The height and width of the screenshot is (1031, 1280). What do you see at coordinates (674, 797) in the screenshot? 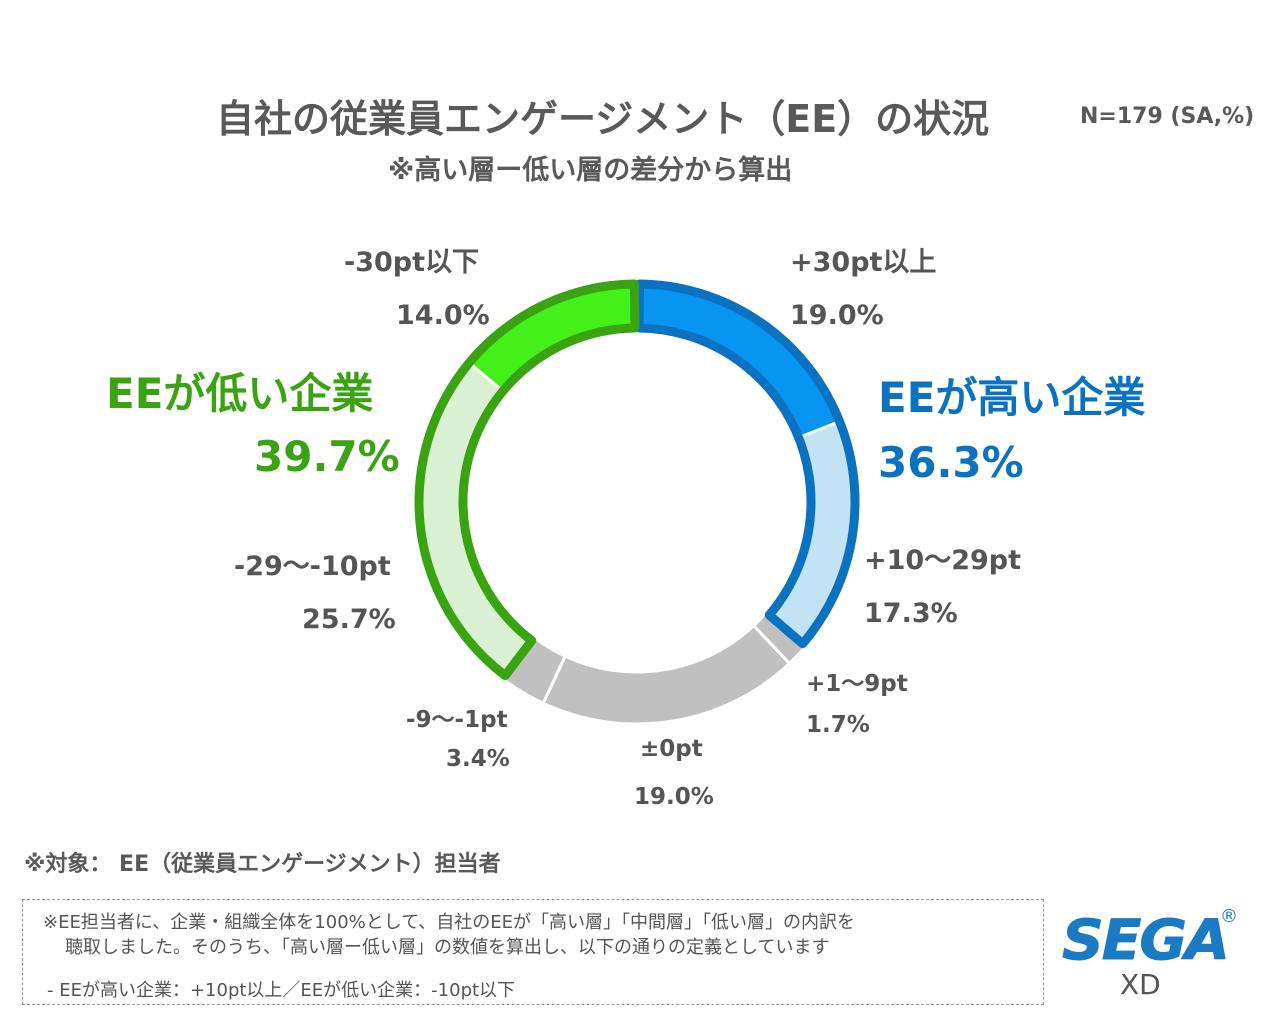
I see `slice-value-zero: 19.0%` at bounding box center [674, 797].